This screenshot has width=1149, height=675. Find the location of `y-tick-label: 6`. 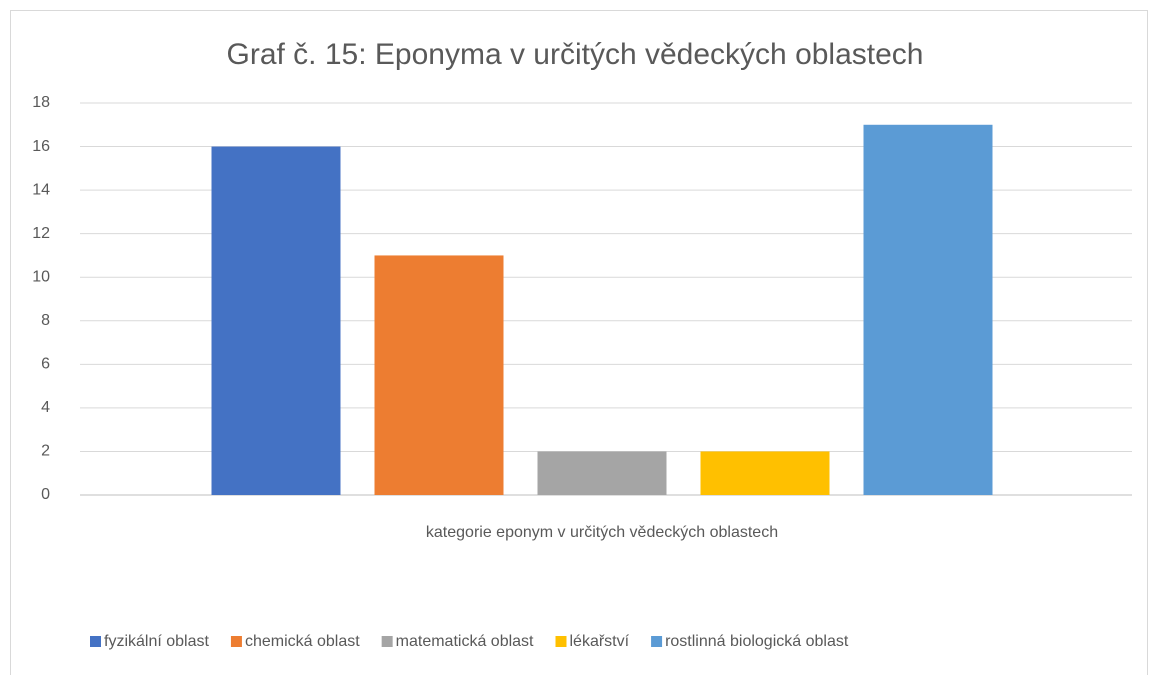

y-tick-label: 6 is located at coordinates (45, 364).